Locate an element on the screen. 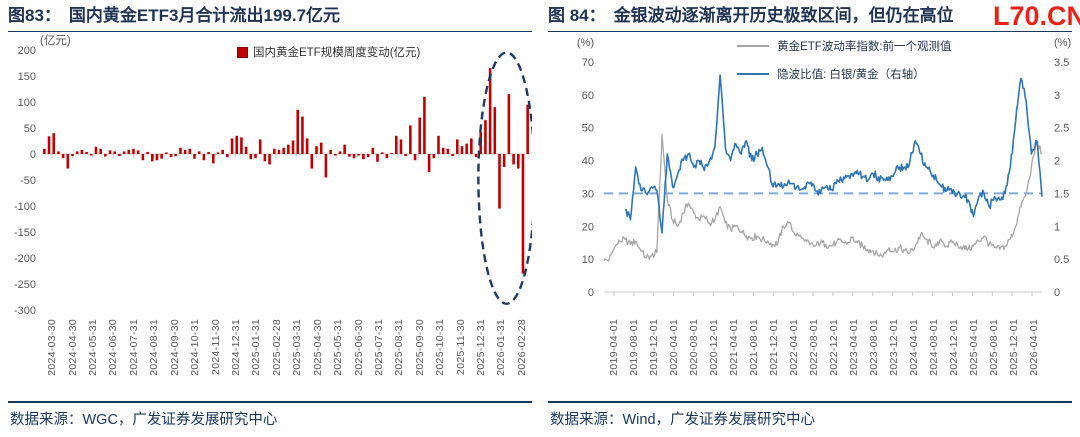 The width and height of the screenshot is (1080, 437). x-tick-column: 2024-04-01 is located at coordinates (914, 358).